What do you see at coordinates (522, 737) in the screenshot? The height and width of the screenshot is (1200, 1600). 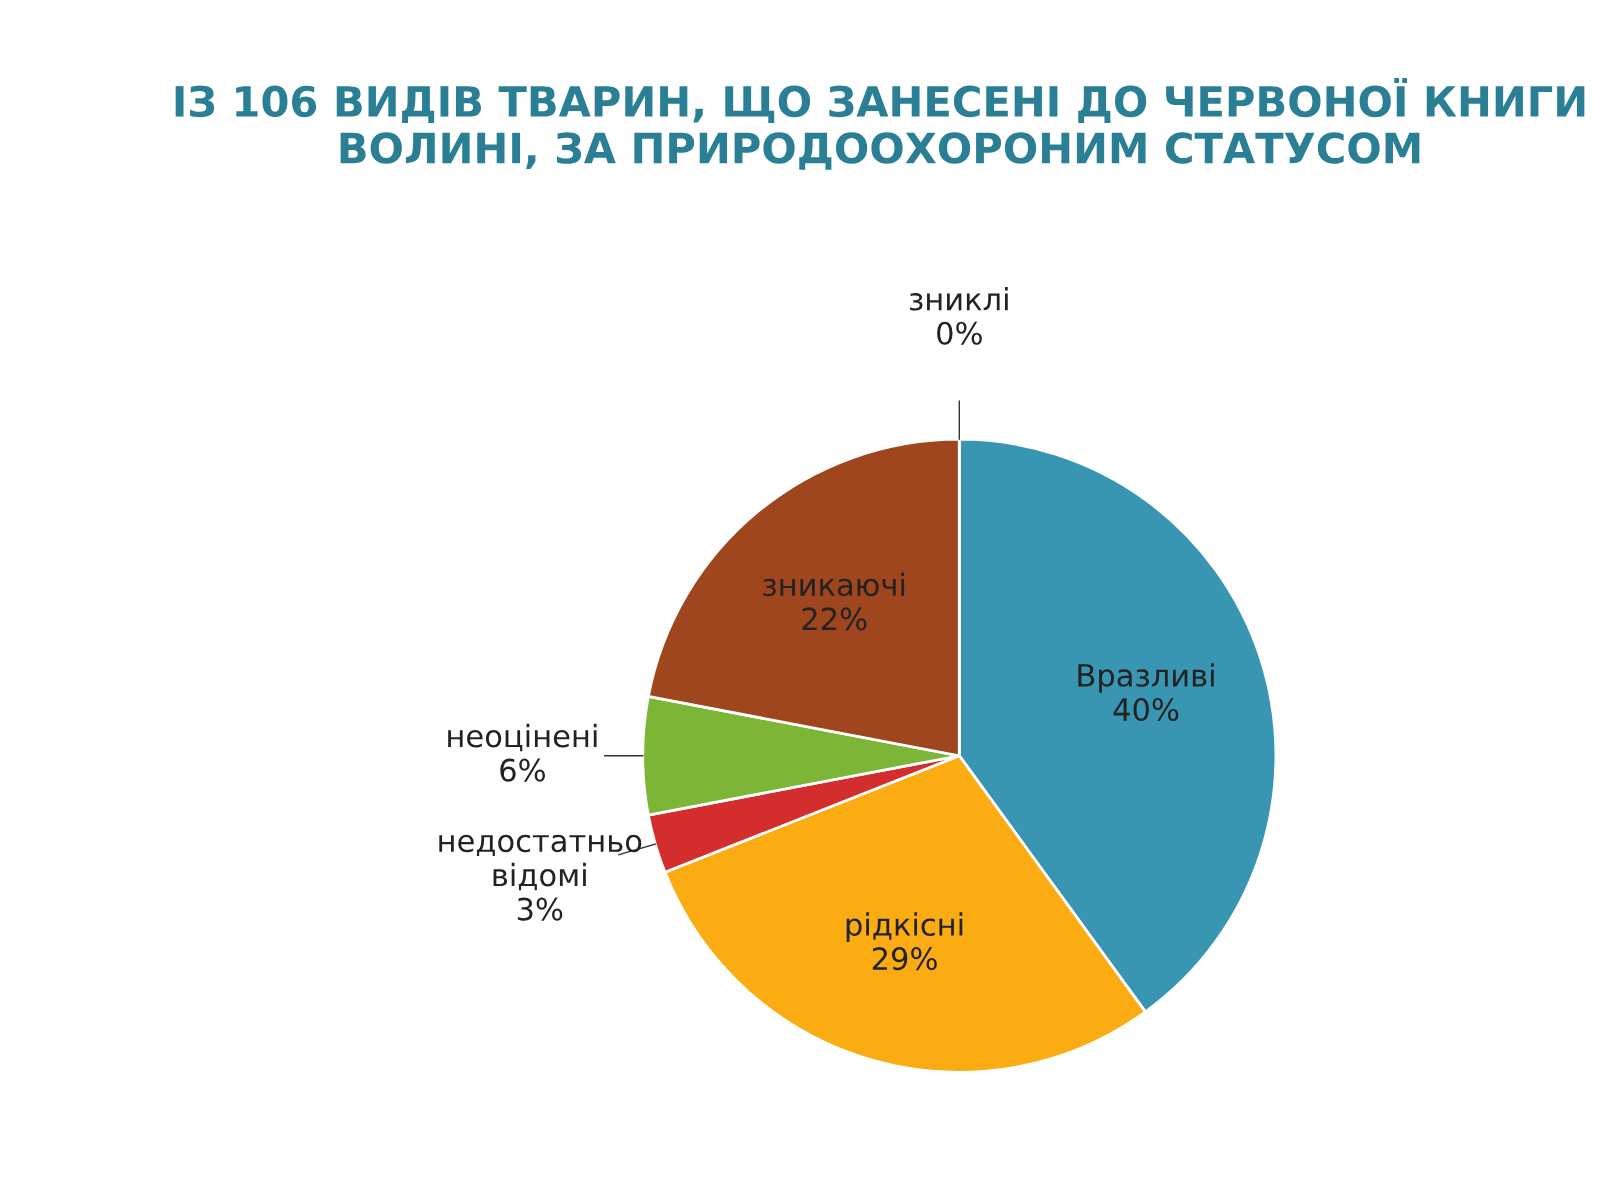 I see `slice-label: неоцінені` at bounding box center [522, 737].